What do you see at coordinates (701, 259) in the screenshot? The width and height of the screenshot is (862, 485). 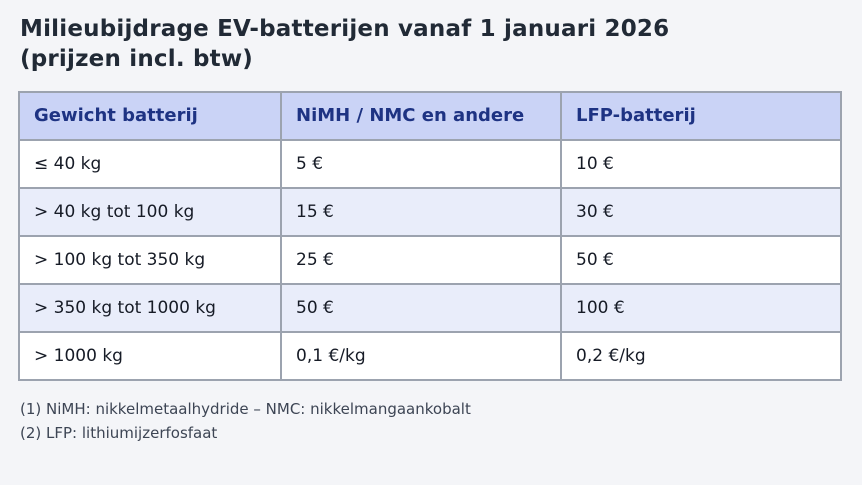 I see `cell-lfp-fee: 50 €` at bounding box center [701, 259].